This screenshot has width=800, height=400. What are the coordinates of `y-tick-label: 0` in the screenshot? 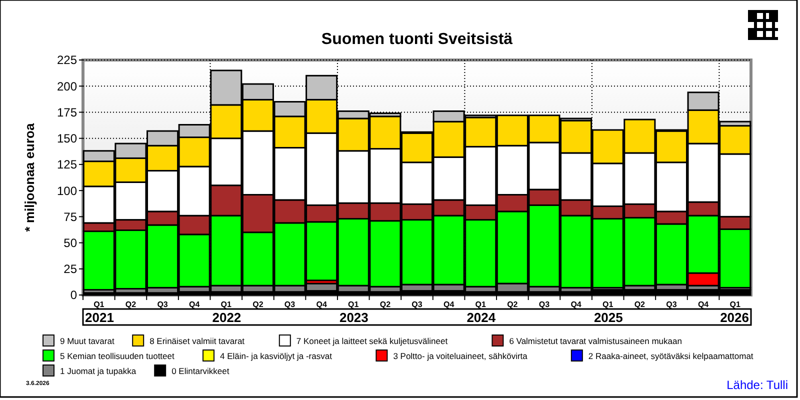 It's located at (74, 295).